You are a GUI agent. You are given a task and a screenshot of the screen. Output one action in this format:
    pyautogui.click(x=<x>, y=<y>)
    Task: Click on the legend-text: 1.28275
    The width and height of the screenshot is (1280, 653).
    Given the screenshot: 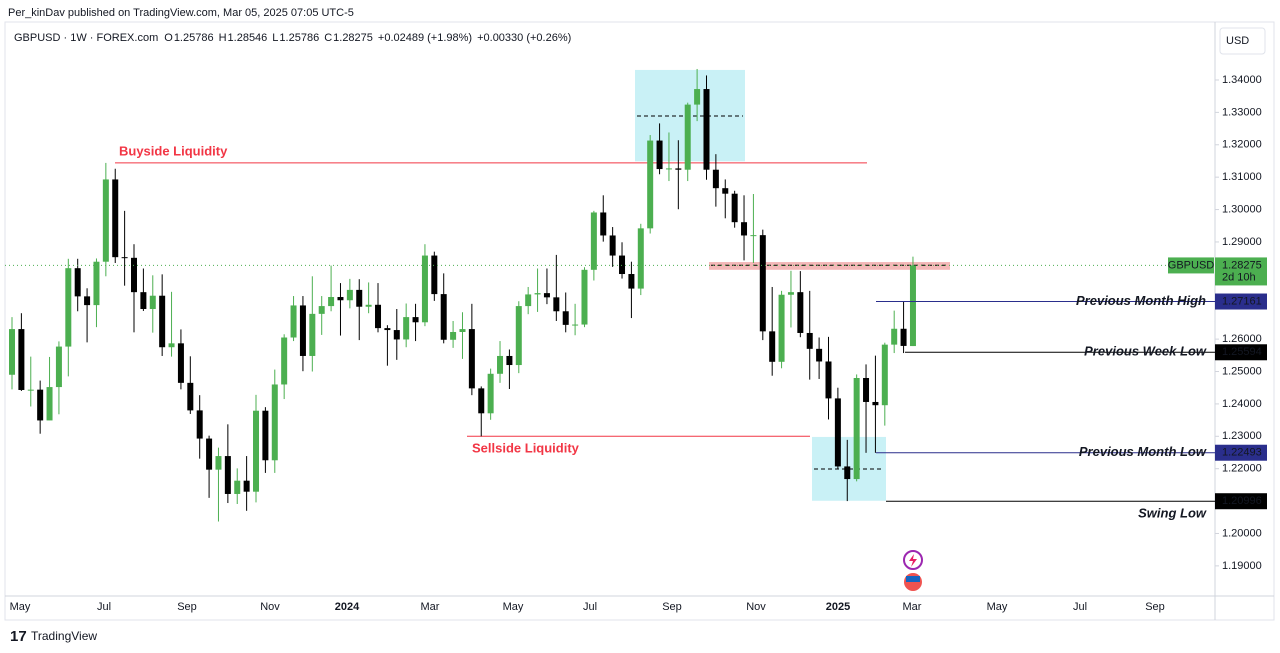 What is the action you would take?
    pyautogui.click(x=353, y=38)
    